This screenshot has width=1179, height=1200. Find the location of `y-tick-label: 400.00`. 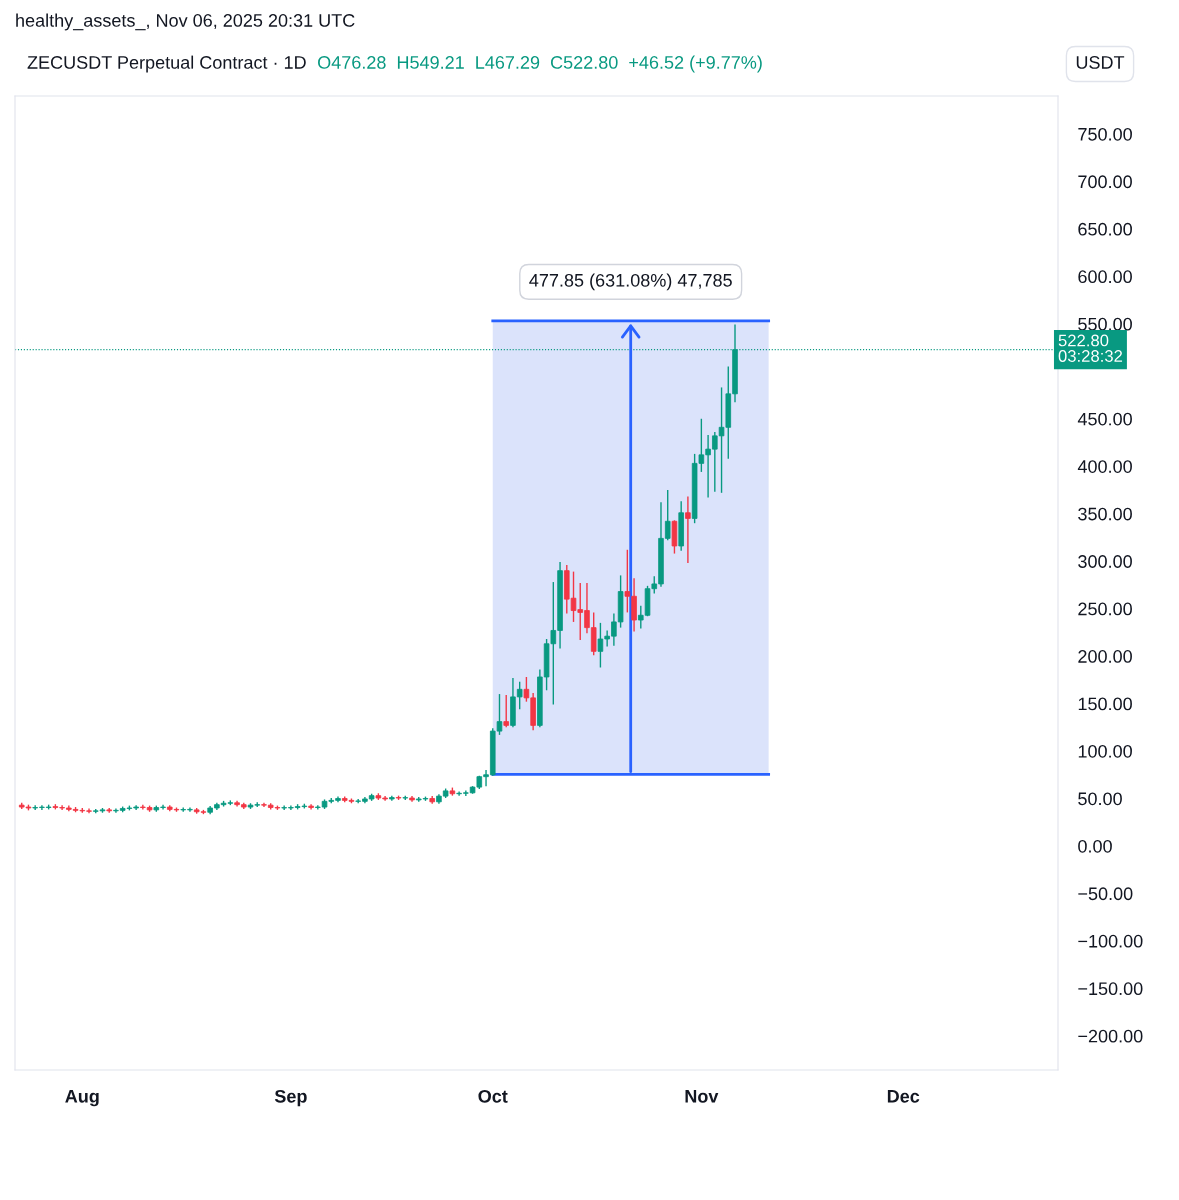

y-tick-label: 400.00 is located at coordinates (1104, 466).